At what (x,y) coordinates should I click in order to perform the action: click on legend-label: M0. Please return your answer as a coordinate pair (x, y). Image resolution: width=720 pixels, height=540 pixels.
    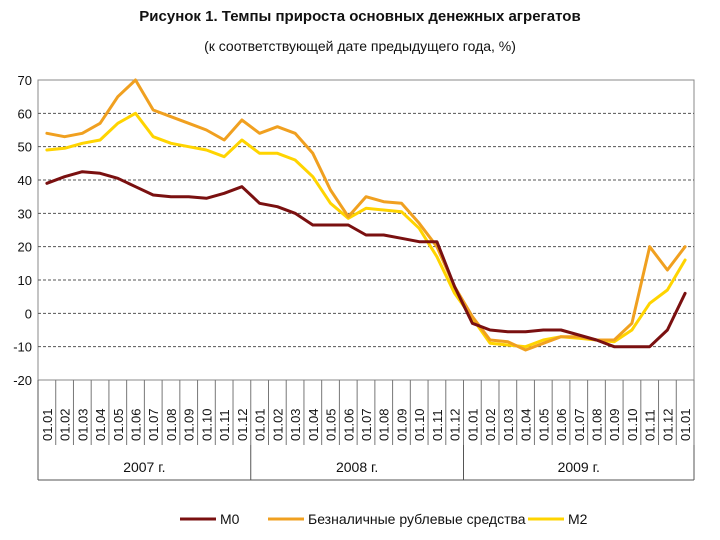
    Looking at the image, I should click on (230, 519).